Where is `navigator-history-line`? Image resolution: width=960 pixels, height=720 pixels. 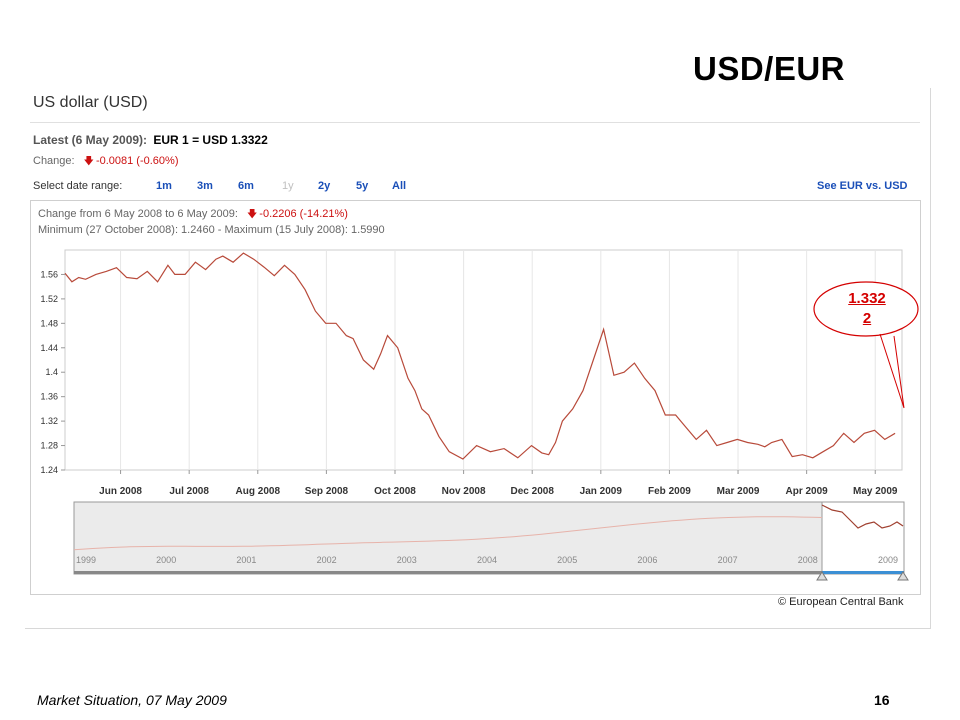
navigator-history-line is located at coordinates (448, 533).